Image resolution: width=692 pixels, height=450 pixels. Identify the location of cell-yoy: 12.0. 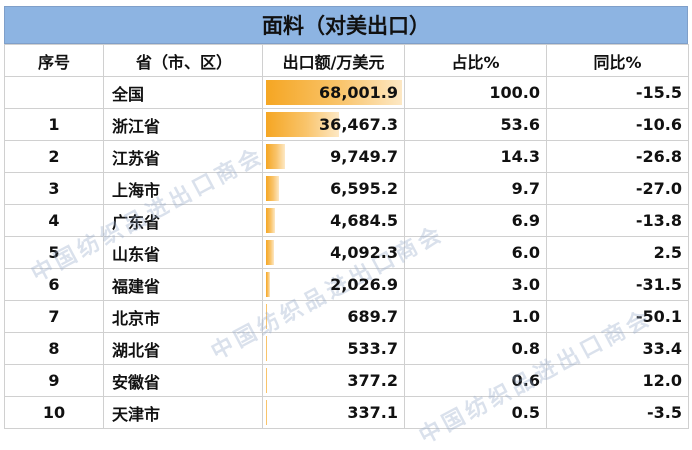
(617, 380).